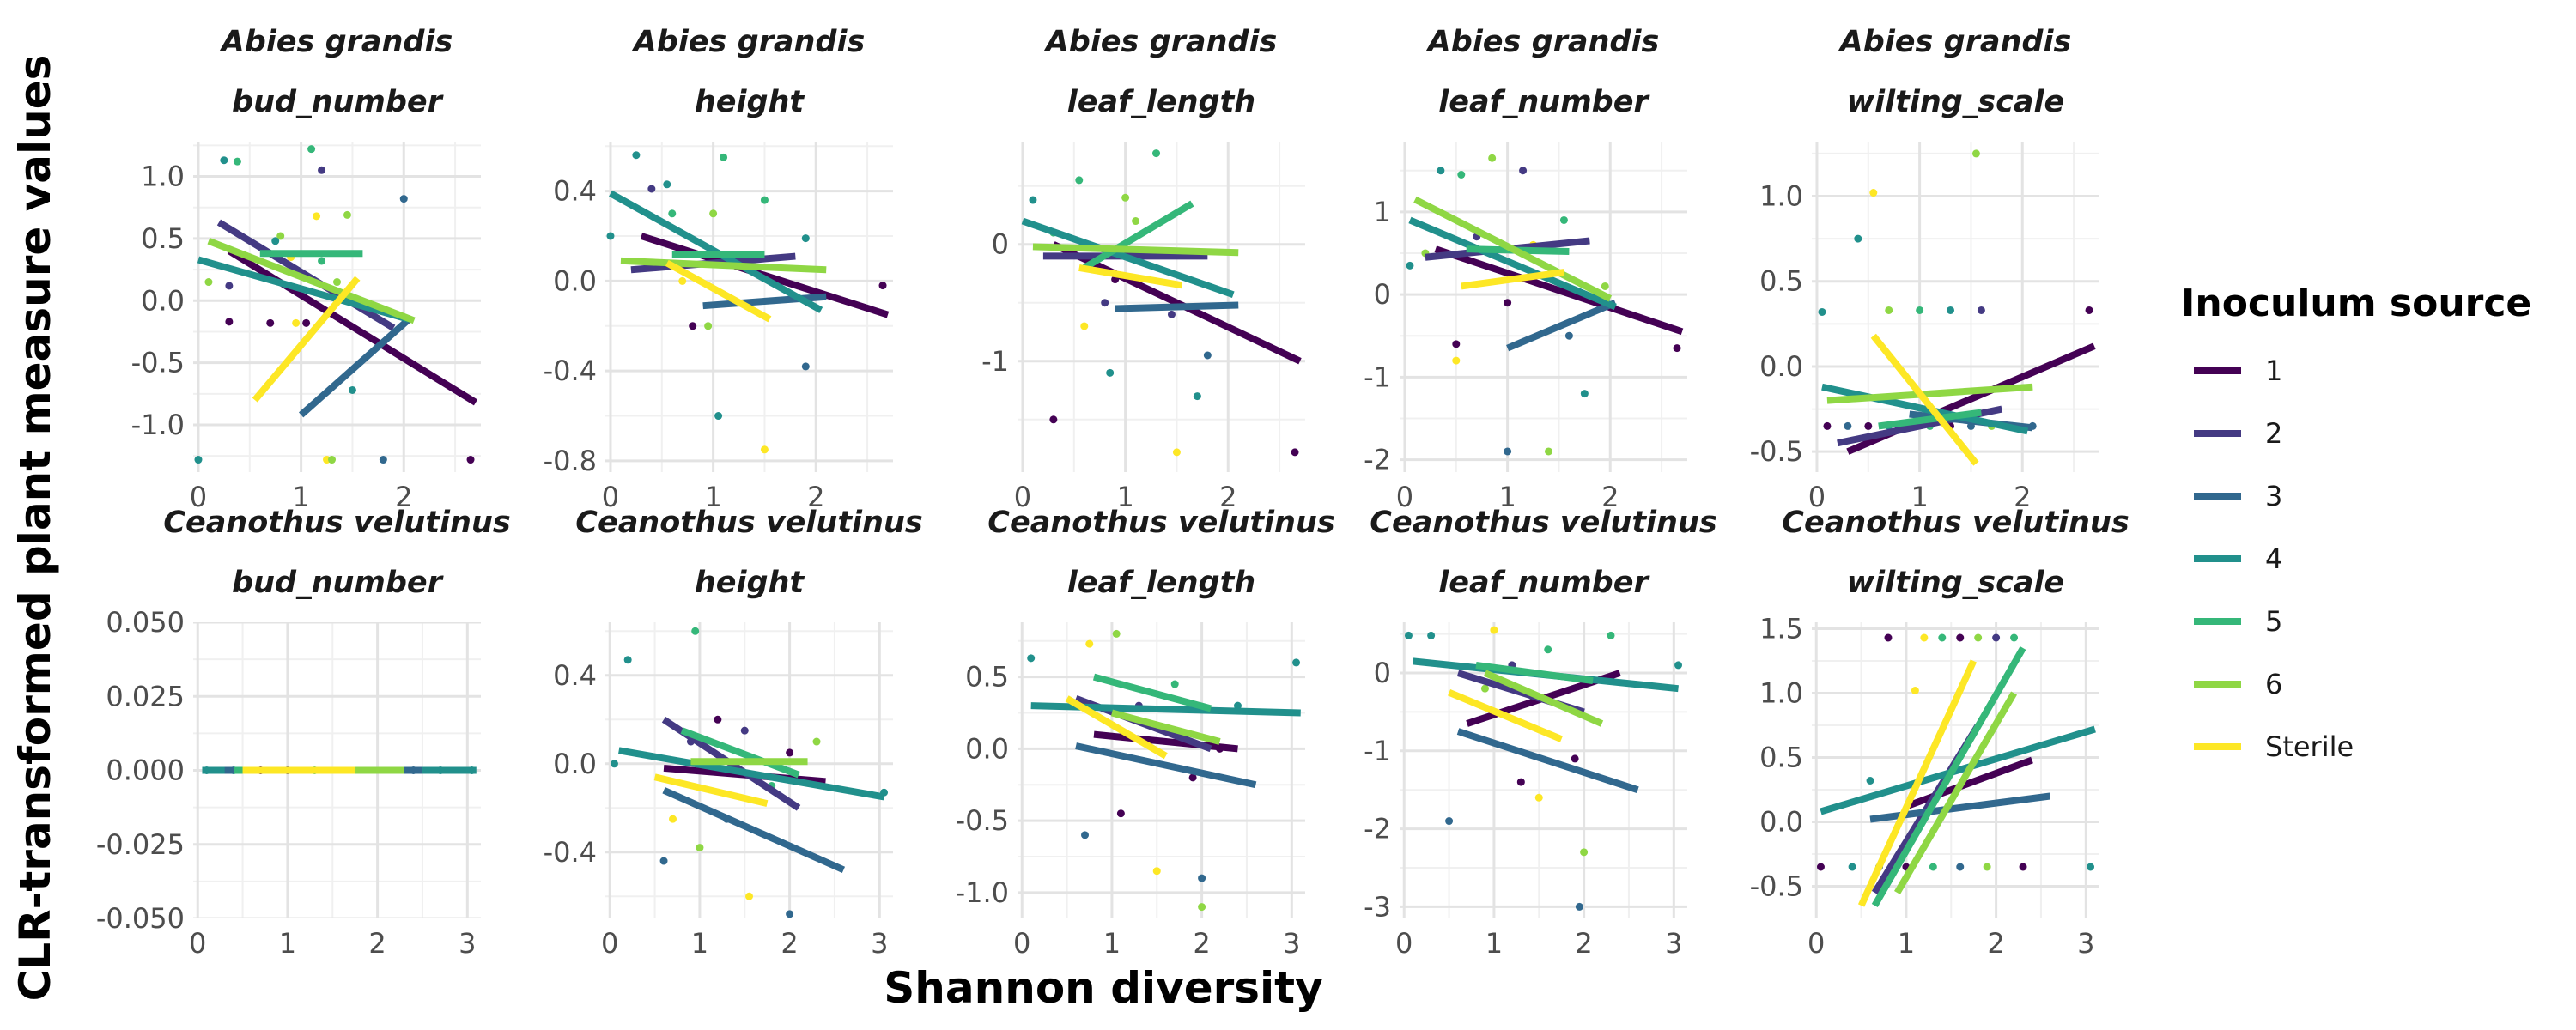 The image size is (2576, 1030). I want to click on legend: Inoculum source 1 2 3 4 5 6 Sterile, so click(2356, 522).